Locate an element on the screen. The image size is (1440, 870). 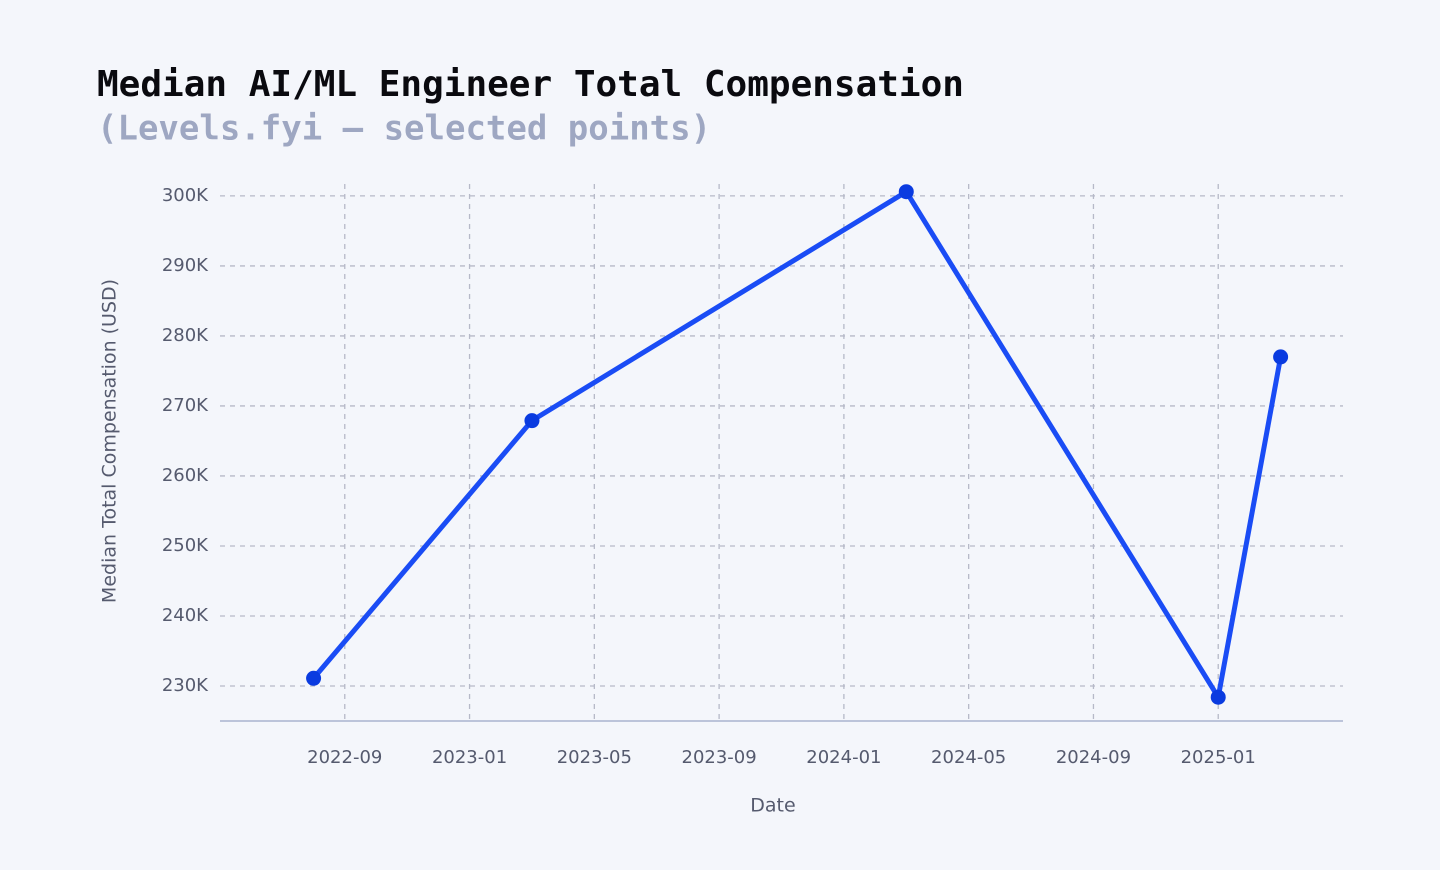
y-tick-label: 230K is located at coordinates (185, 685).